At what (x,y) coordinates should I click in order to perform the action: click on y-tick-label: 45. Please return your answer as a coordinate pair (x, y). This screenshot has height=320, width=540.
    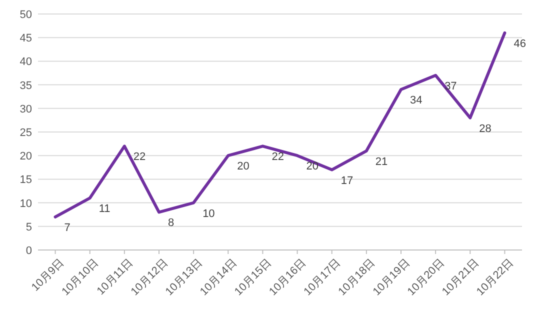
    Looking at the image, I should click on (26, 38).